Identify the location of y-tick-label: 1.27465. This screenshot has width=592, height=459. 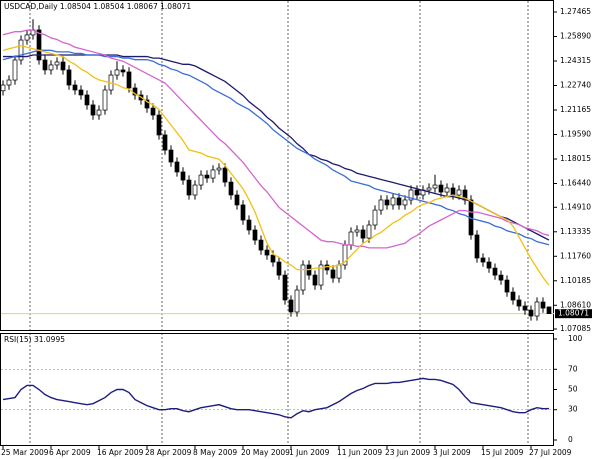
(575, 11).